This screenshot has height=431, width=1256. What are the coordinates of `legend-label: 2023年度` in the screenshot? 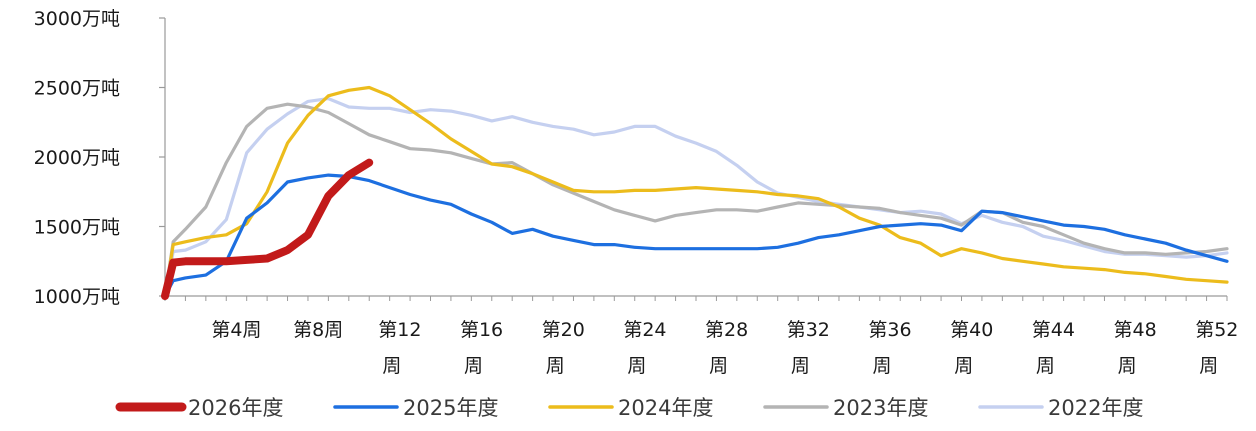 It's located at (880, 408).